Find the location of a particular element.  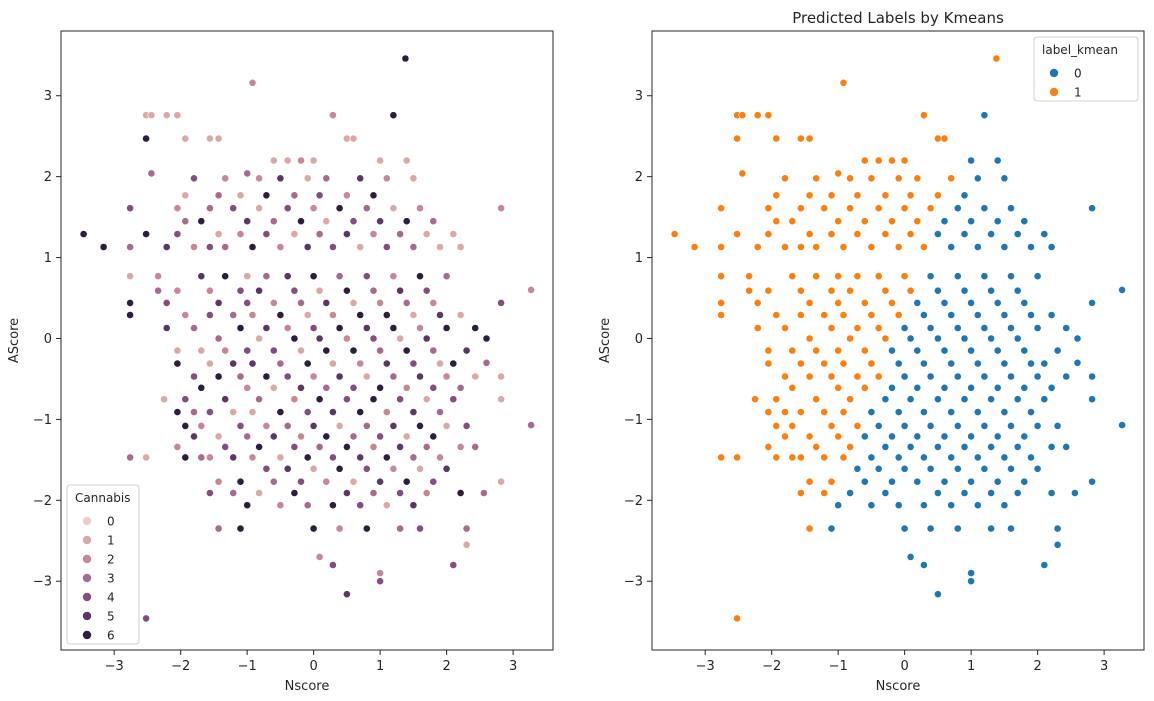

left-y-axis-label: AScore is located at coordinates (14, 340).